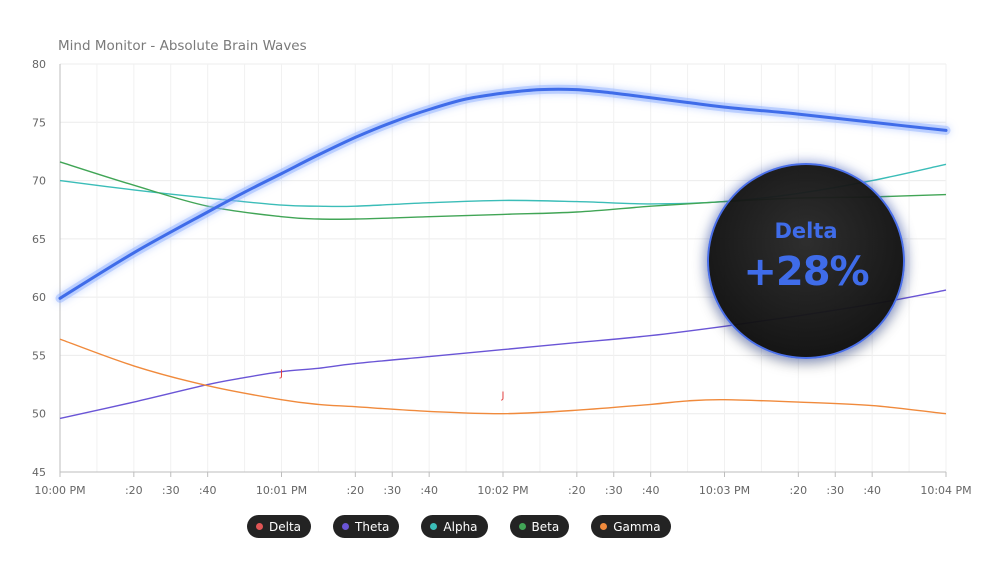 The image size is (1002, 576). Describe the element at coordinates (285, 526) in the screenshot. I see `legend-label: Delta` at that location.